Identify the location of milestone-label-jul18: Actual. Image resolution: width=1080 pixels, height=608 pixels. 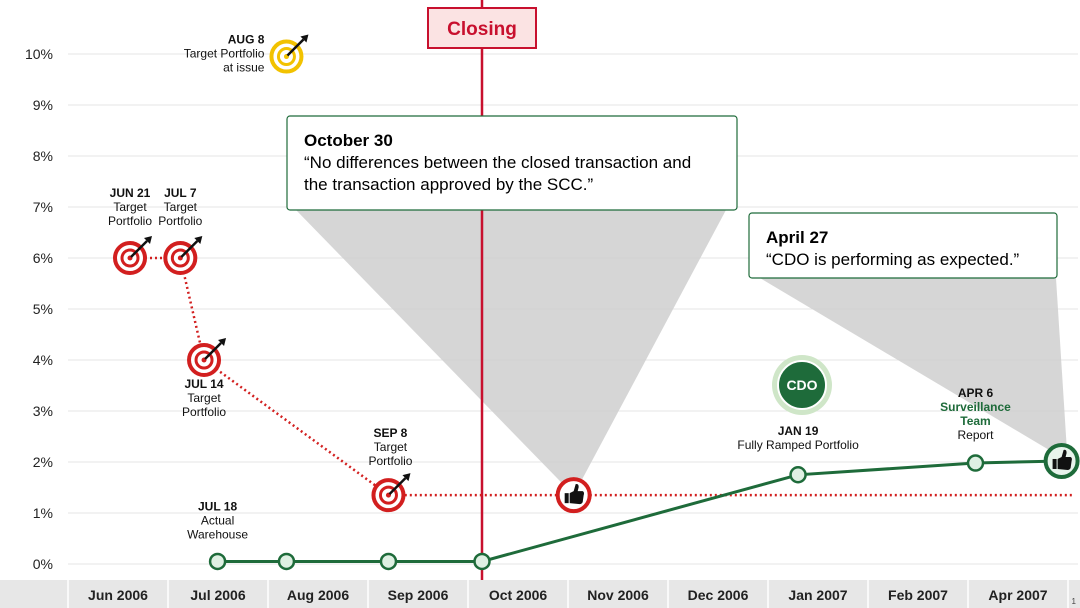
(217, 520).